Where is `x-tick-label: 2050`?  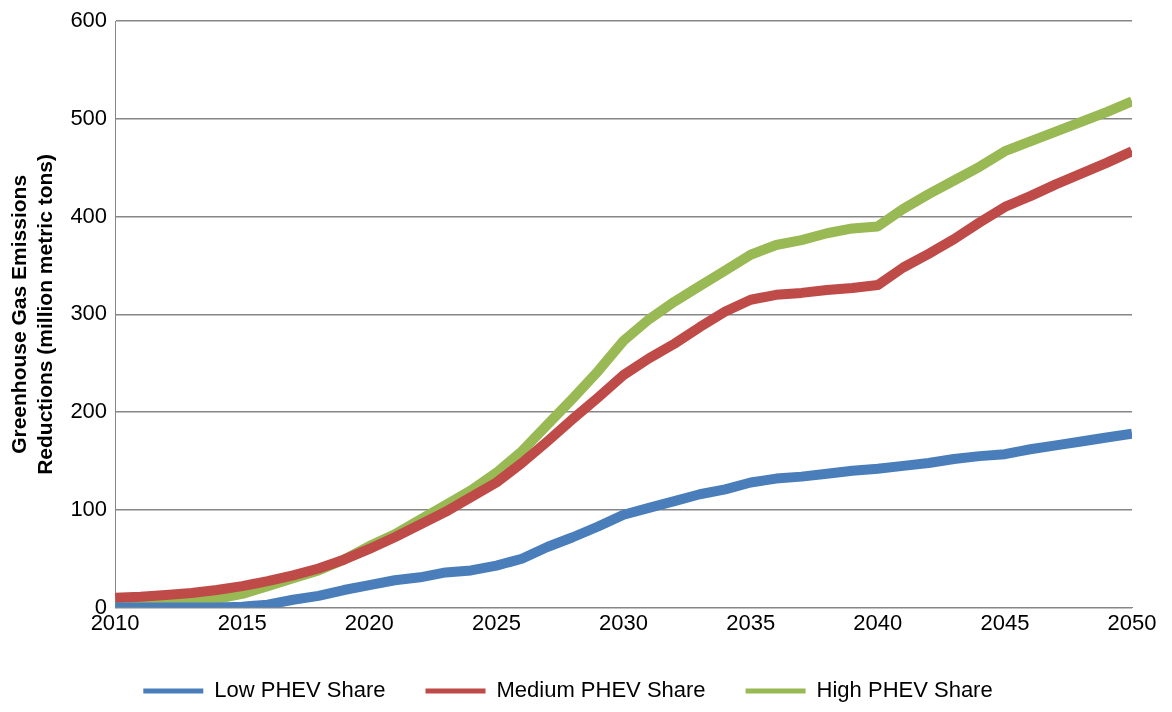
x-tick-label: 2050 is located at coordinates (1132, 622).